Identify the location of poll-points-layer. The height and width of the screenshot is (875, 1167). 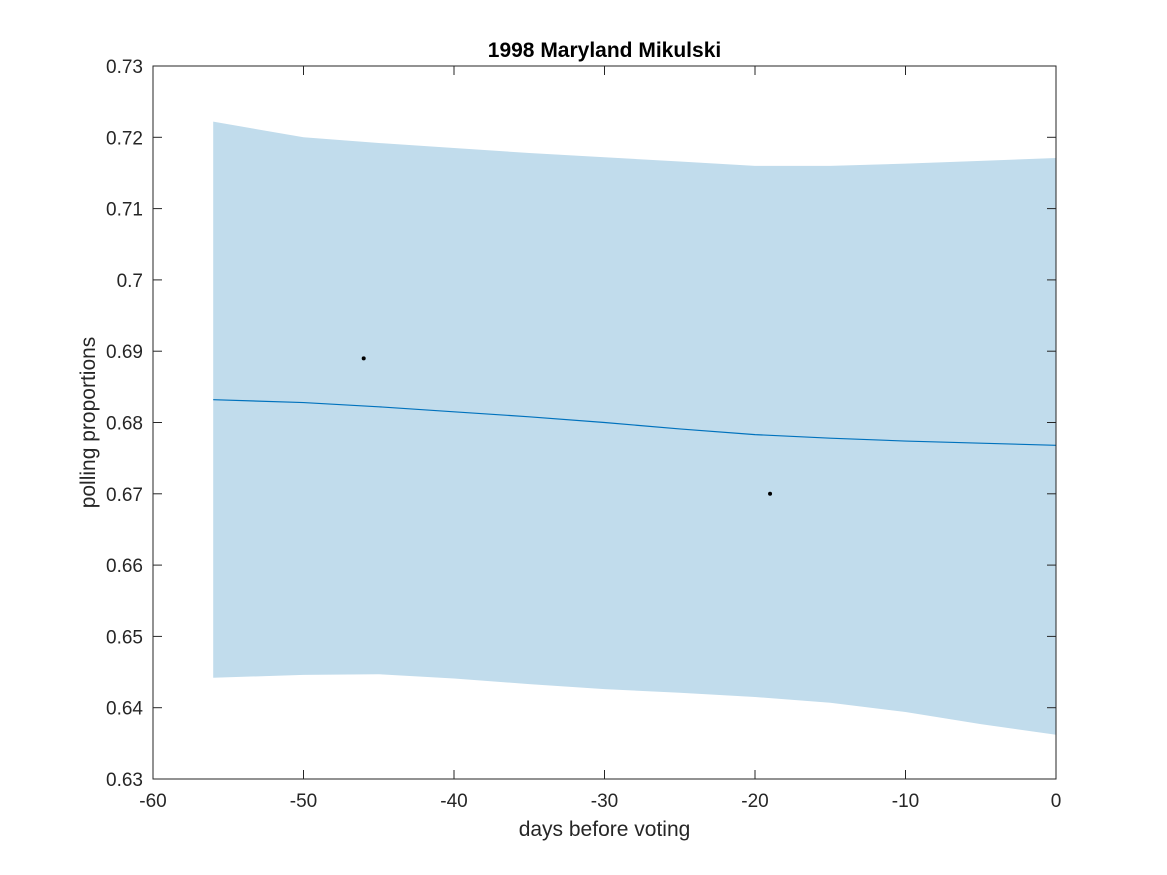
(567, 426).